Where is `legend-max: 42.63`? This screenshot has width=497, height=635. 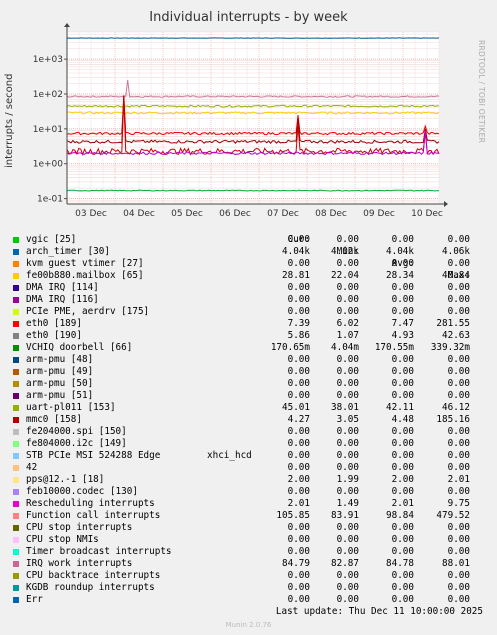
legend-max: 42.63 is located at coordinates (456, 335).